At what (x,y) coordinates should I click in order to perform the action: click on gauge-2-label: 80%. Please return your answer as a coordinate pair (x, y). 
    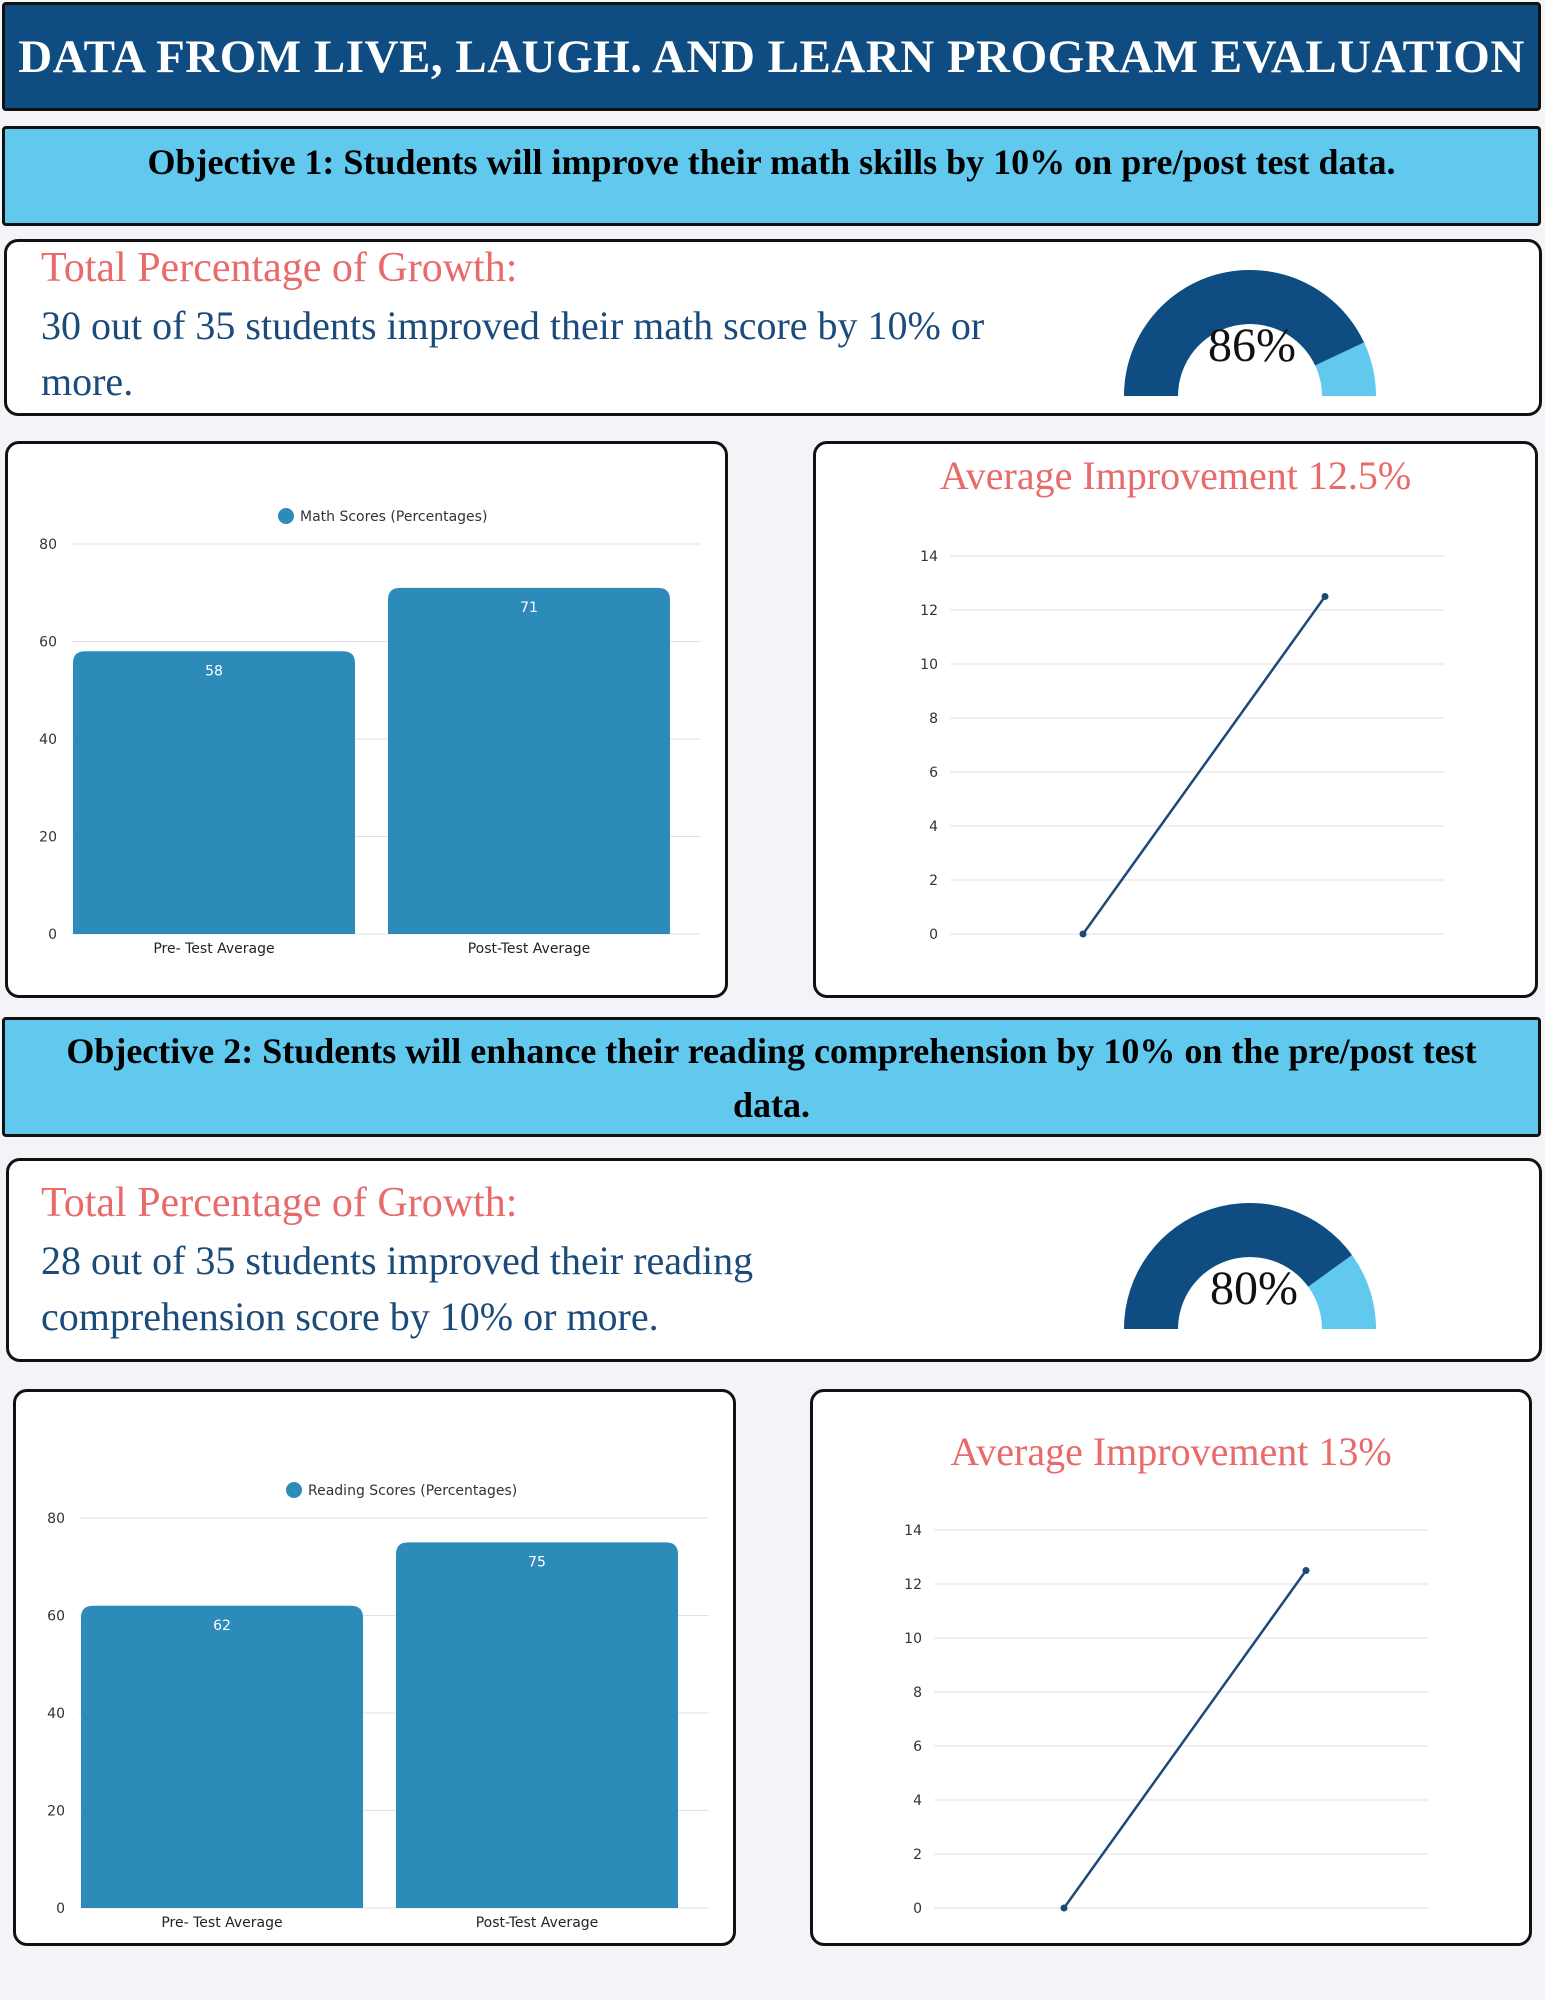
    Looking at the image, I should click on (1254, 1288).